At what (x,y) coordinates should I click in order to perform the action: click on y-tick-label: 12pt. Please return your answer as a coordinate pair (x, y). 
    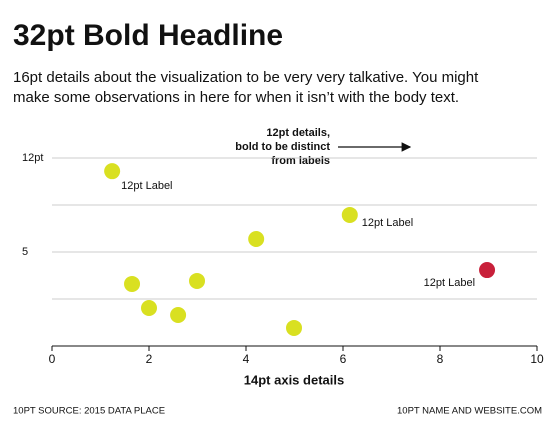
    Looking at the image, I should click on (32, 158).